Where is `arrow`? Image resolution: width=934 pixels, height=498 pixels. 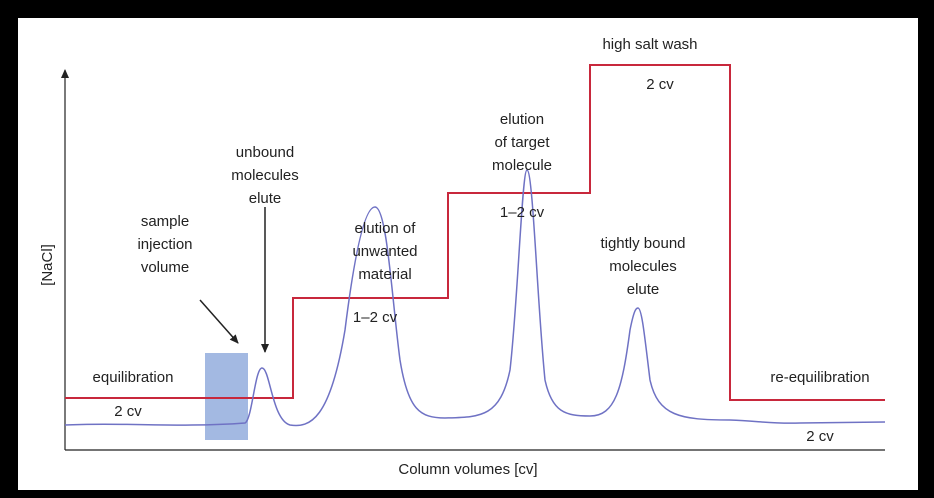 arrow is located at coordinates (219, 321).